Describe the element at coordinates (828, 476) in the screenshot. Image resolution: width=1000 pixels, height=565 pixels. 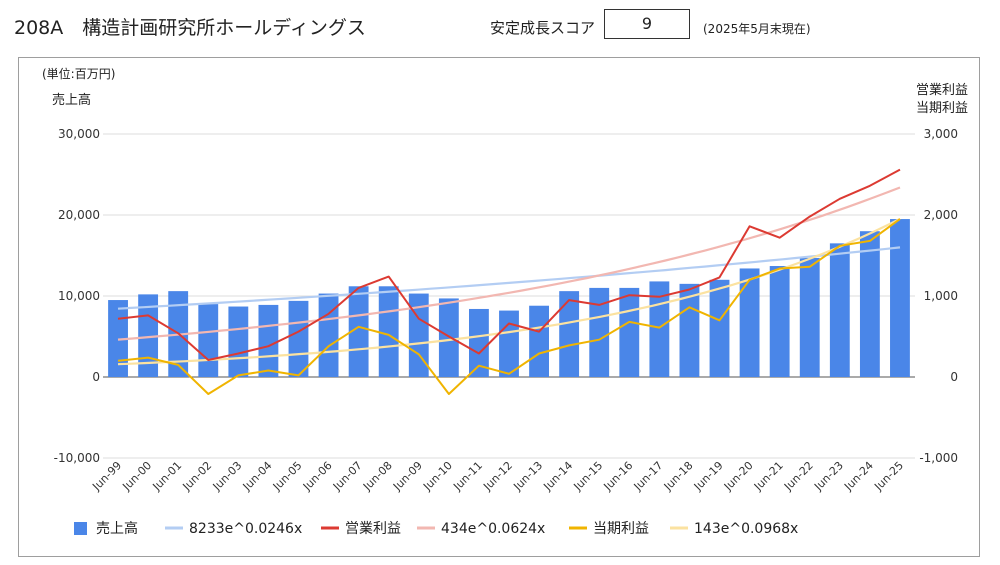
I see `x-tick-label: Jun-23` at that location.